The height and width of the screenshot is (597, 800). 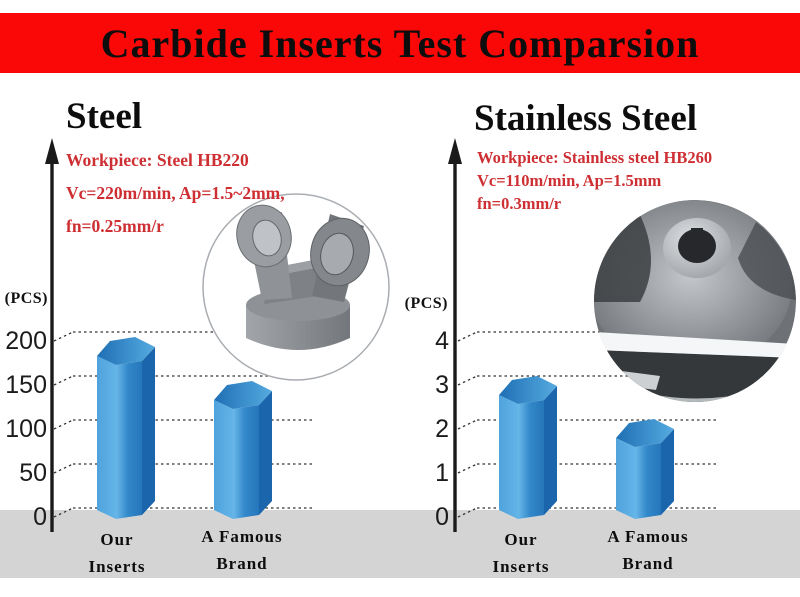 I want to click on steel-category-brand-line1: A Famous, so click(x=242, y=536).